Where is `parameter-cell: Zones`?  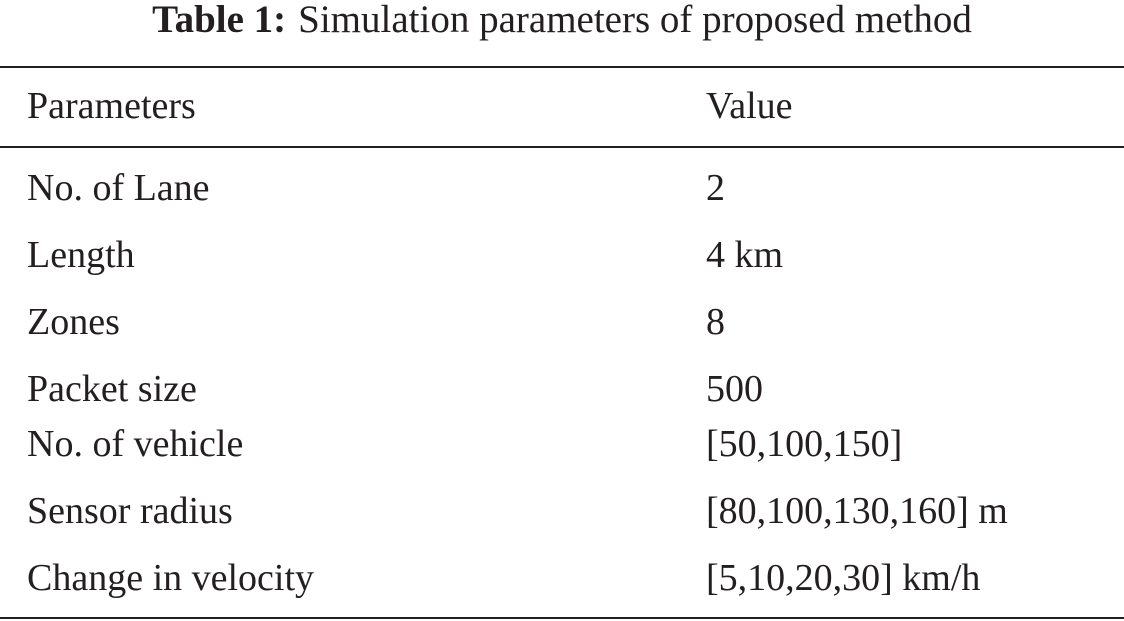 parameter-cell: Zones is located at coordinates (73, 322).